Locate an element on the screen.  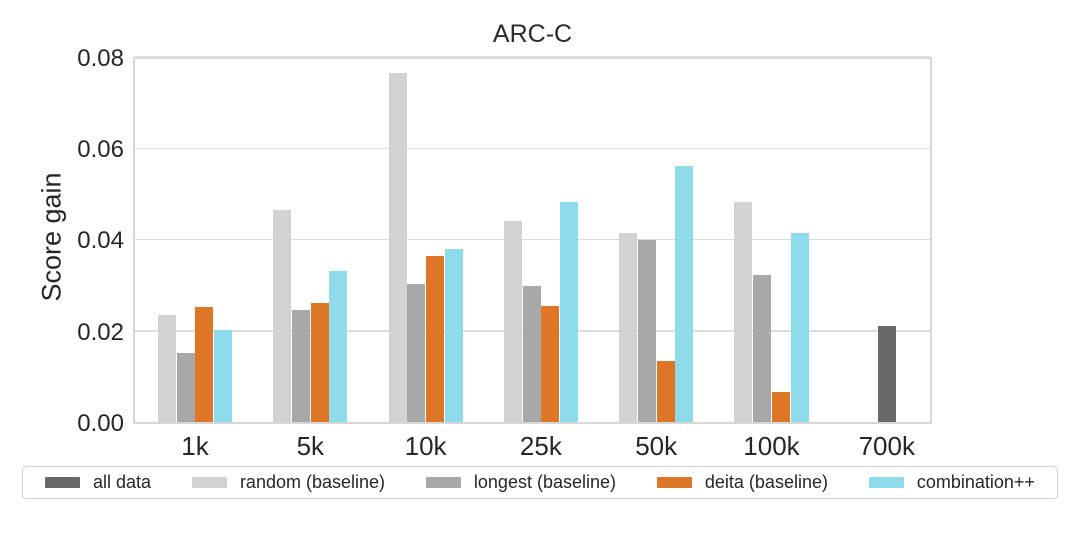
legend-label: random (baseline) is located at coordinates (312, 482).